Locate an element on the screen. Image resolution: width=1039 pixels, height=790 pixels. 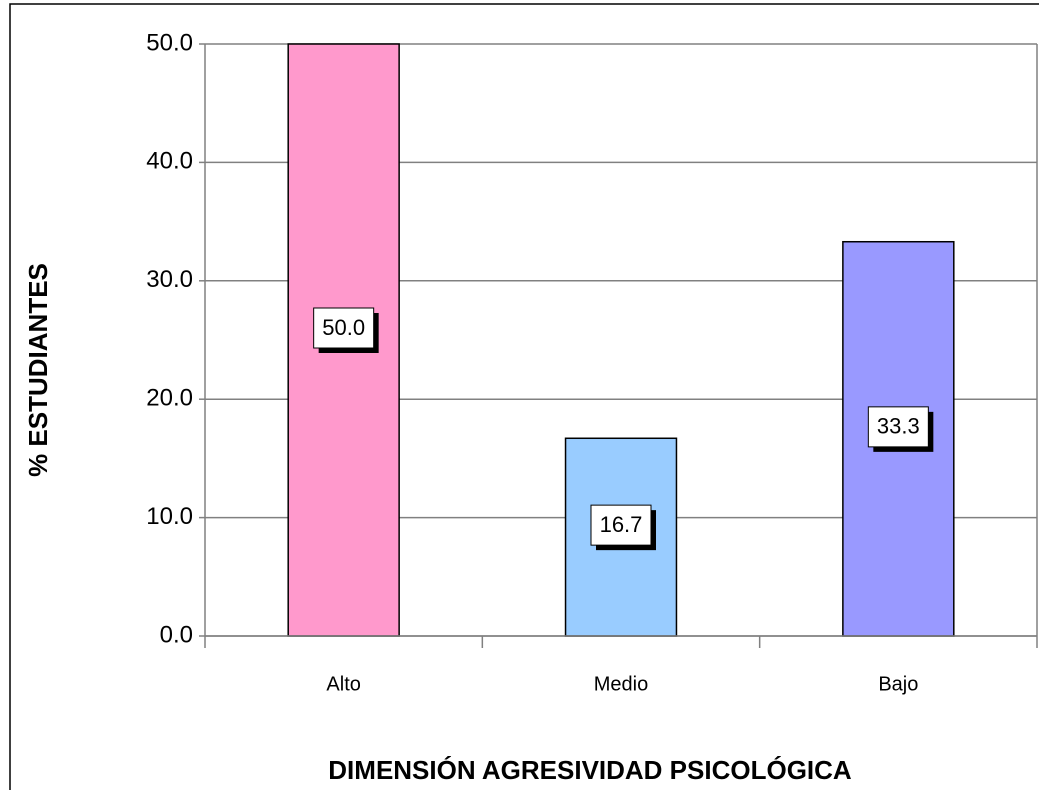
value-label: 33.3 is located at coordinates (898, 426).